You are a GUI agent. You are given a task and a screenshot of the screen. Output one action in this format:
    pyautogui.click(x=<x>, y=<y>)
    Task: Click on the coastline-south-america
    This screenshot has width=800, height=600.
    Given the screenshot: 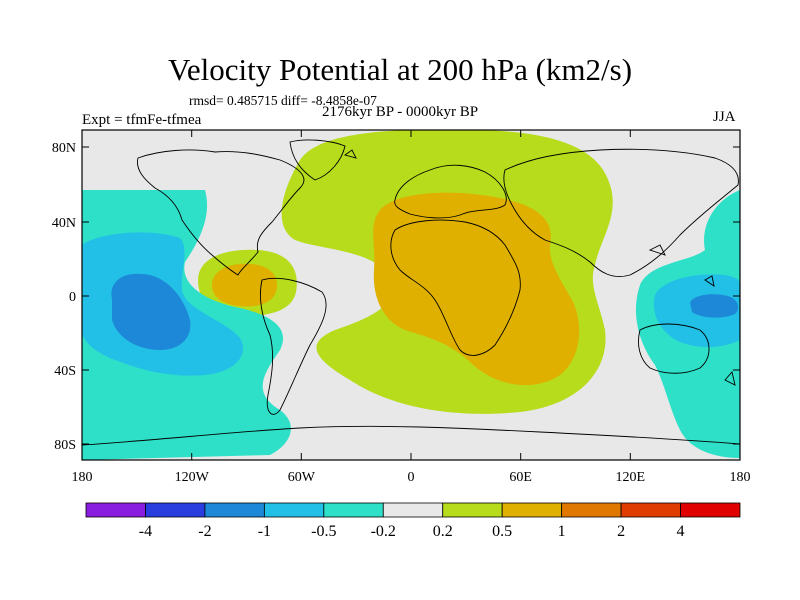 What is the action you would take?
    pyautogui.click(x=293, y=346)
    